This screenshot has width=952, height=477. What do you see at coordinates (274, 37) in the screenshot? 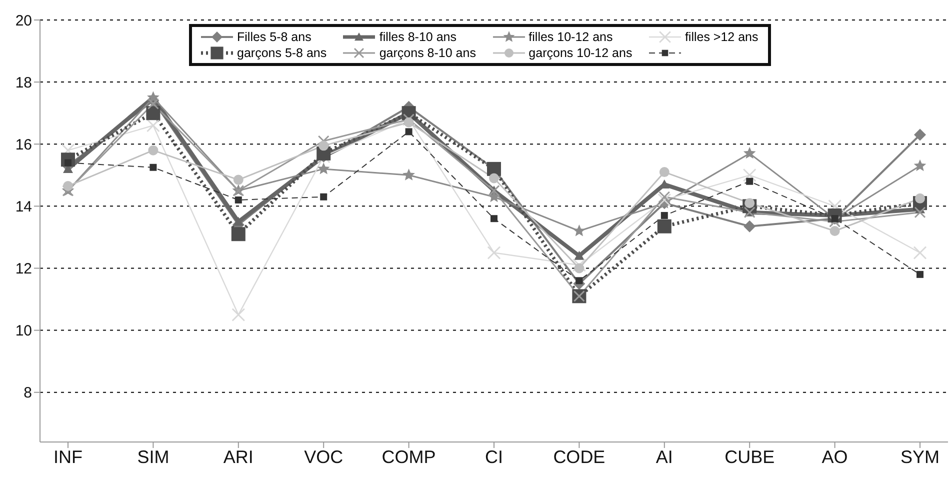
I see `legend-label: Filles 5-8 ans` at bounding box center [274, 37].